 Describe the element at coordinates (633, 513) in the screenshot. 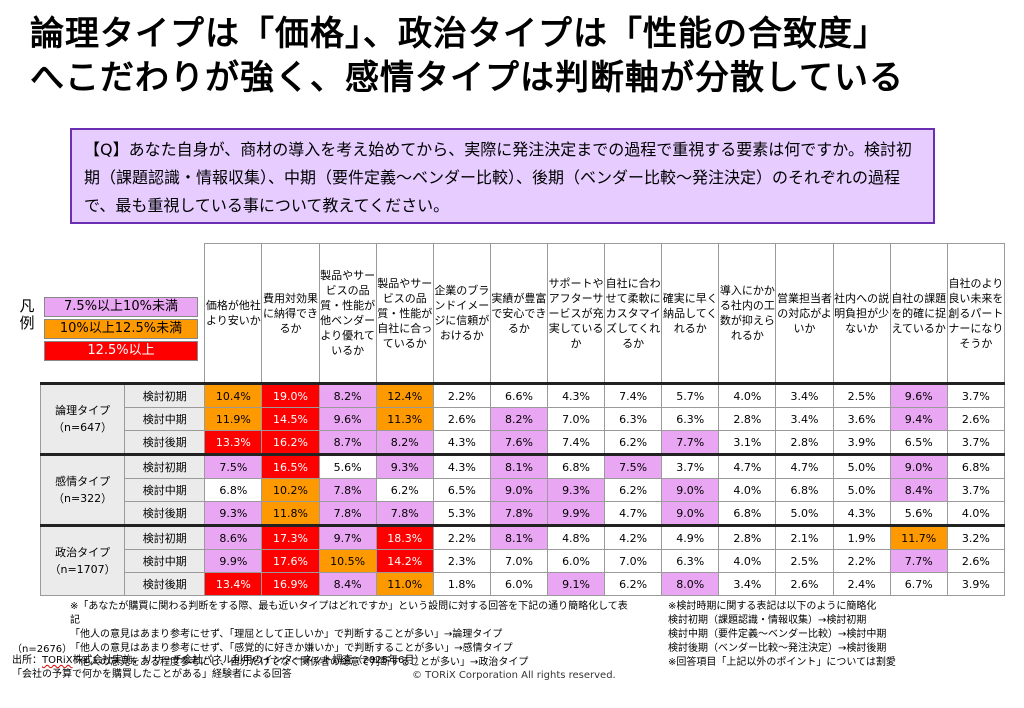

I see `value-cell: 4.7%` at that location.